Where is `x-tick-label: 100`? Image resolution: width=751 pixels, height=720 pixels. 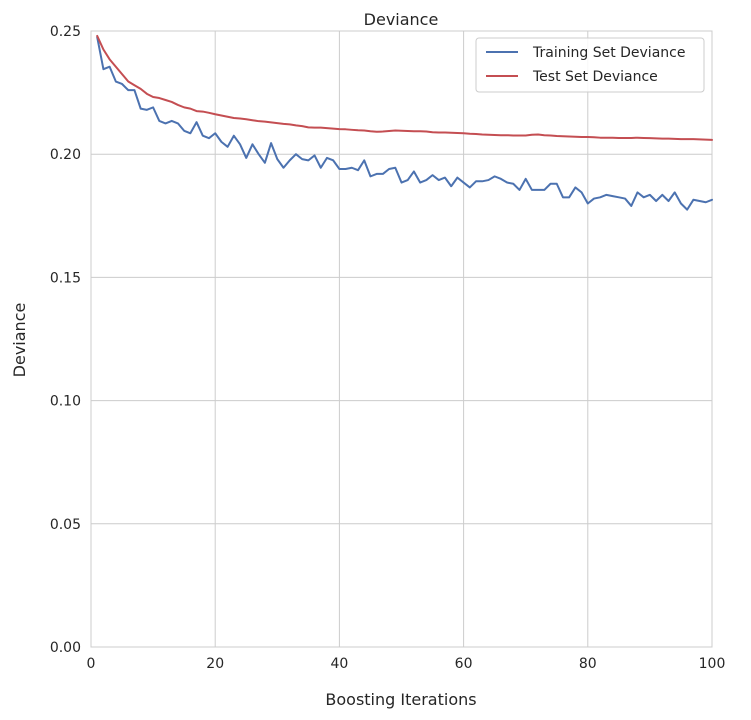
x-tick-label: 100 is located at coordinates (712, 664).